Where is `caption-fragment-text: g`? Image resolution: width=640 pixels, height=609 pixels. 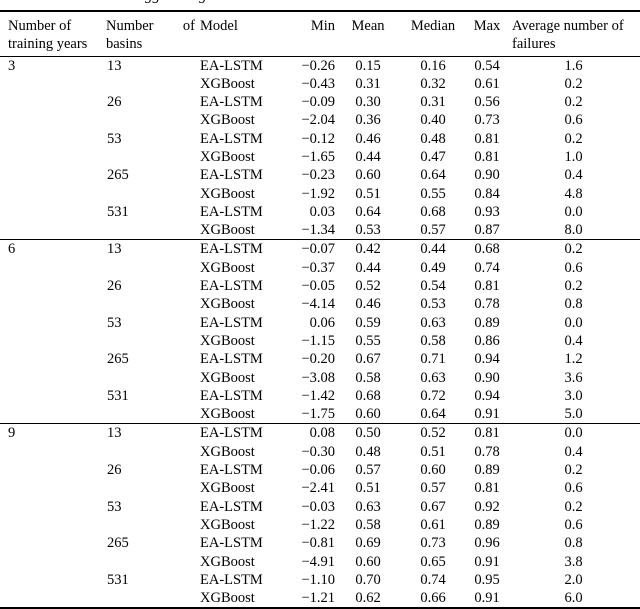
caption-fragment-text: g is located at coordinates (203, 2).